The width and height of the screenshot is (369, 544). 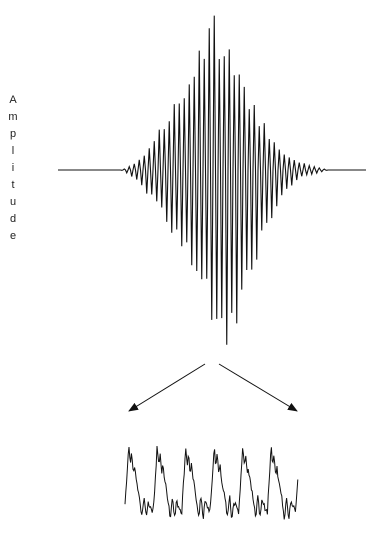 I want to click on arrow-right, so click(x=258, y=387).